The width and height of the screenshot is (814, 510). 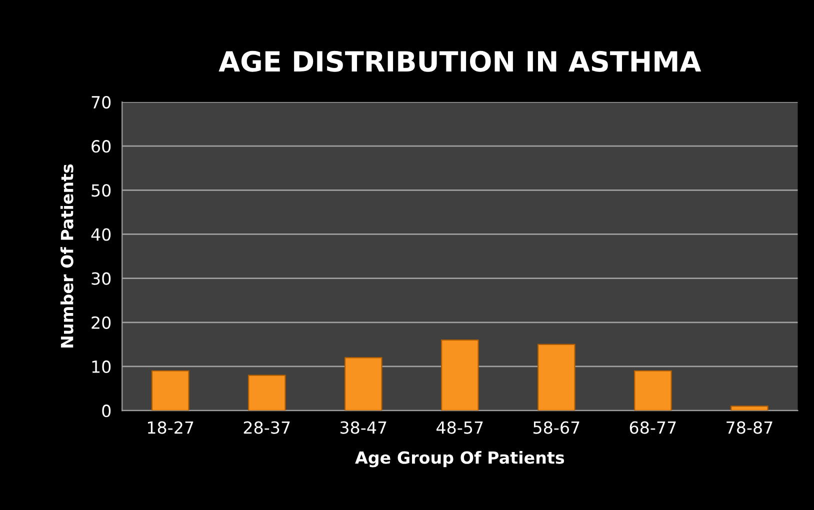 I want to click on x-tick-label: 58-67, so click(x=557, y=427).